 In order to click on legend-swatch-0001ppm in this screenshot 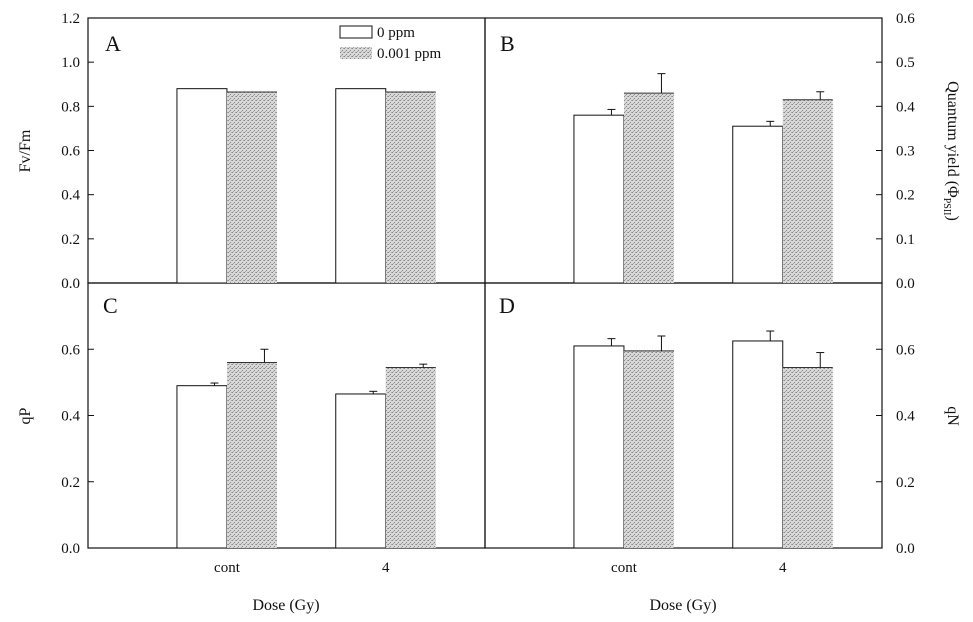, I will do `click(356, 53)`.